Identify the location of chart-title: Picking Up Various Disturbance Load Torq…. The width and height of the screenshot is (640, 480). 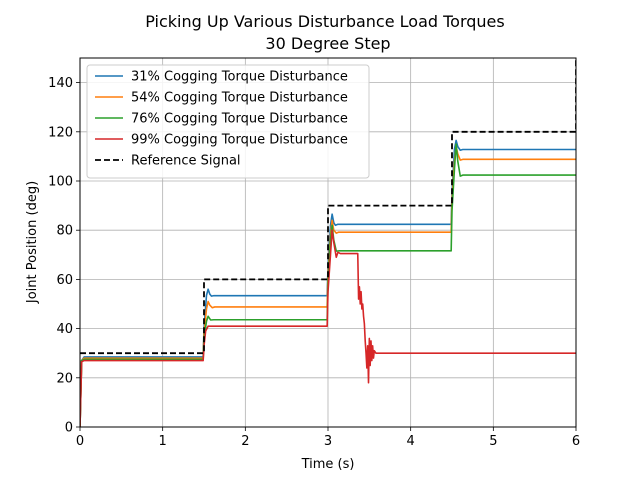
(324, 21).